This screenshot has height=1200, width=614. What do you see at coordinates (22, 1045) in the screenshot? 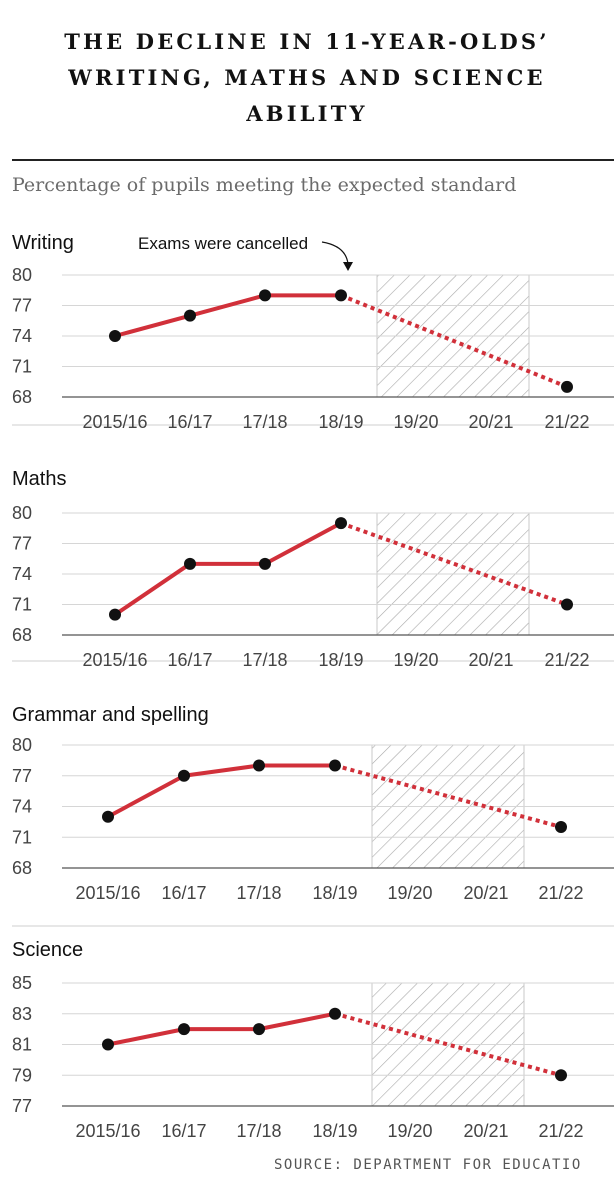
I see `y-tick-label: 81` at bounding box center [22, 1045].